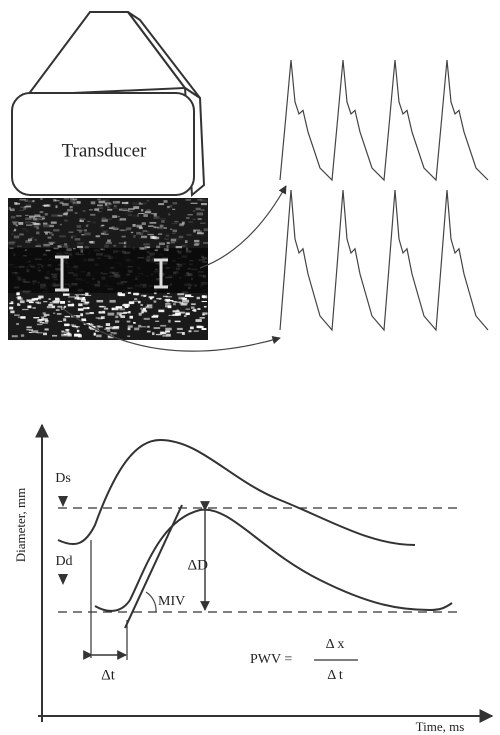 The height and width of the screenshot is (735, 500). I want to click on delta-d-label: ΔD, so click(198, 565).